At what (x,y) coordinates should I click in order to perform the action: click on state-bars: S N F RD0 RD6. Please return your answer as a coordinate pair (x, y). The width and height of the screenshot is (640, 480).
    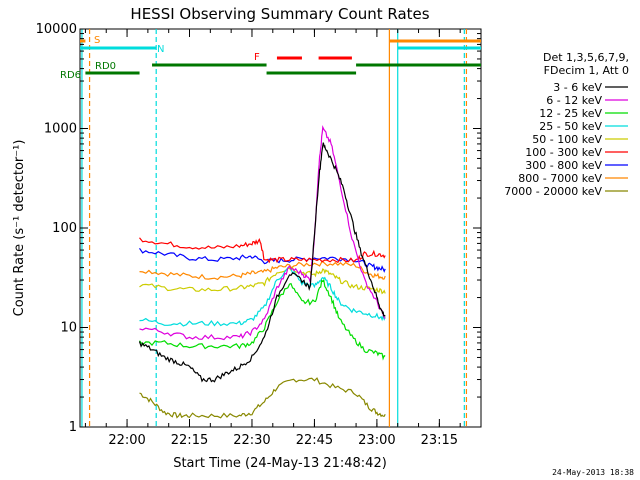
    Looking at the image, I should click on (270, 58).